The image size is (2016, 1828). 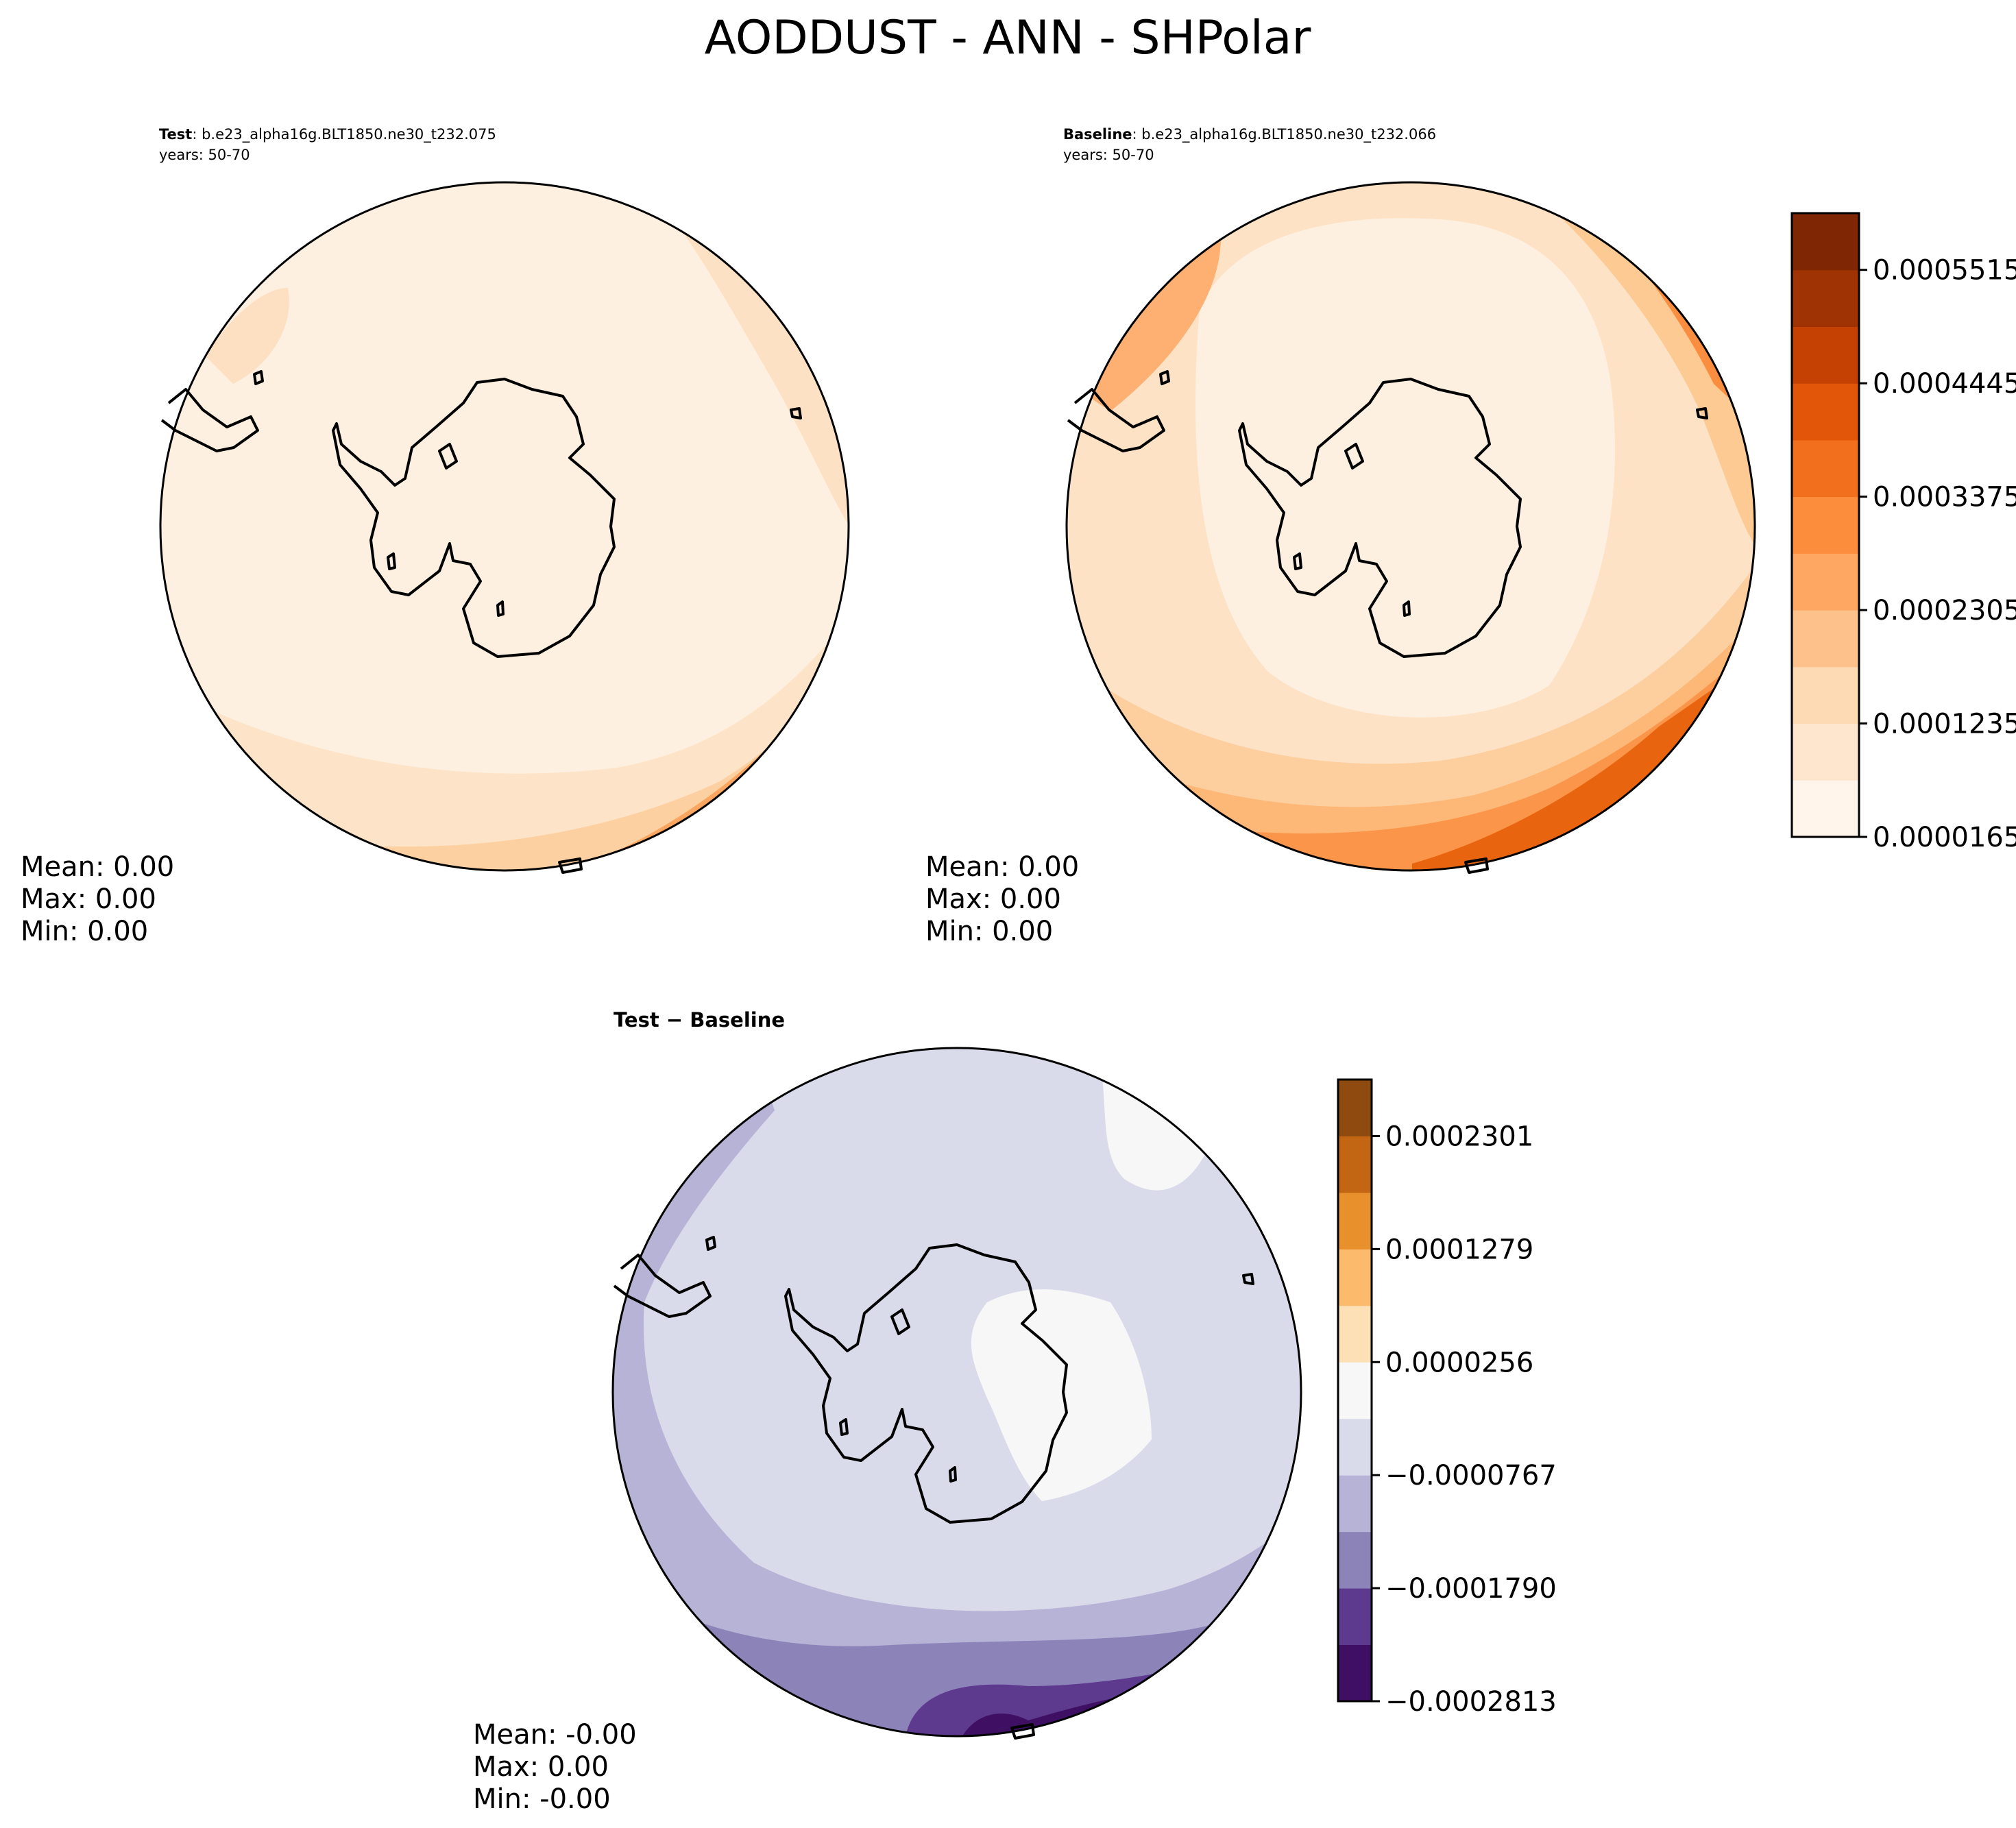 What do you see at coordinates (541, 1767) in the screenshot?
I see `diff-max: Max: 0.00` at bounding box center [541, 1767].